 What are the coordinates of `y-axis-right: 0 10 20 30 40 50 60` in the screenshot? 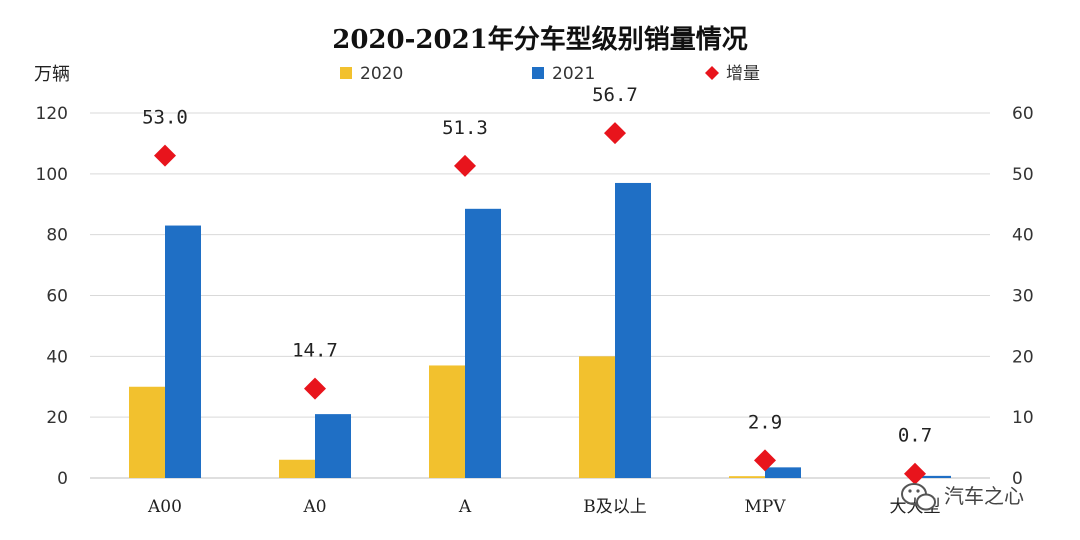 It's located at (1023, 296).